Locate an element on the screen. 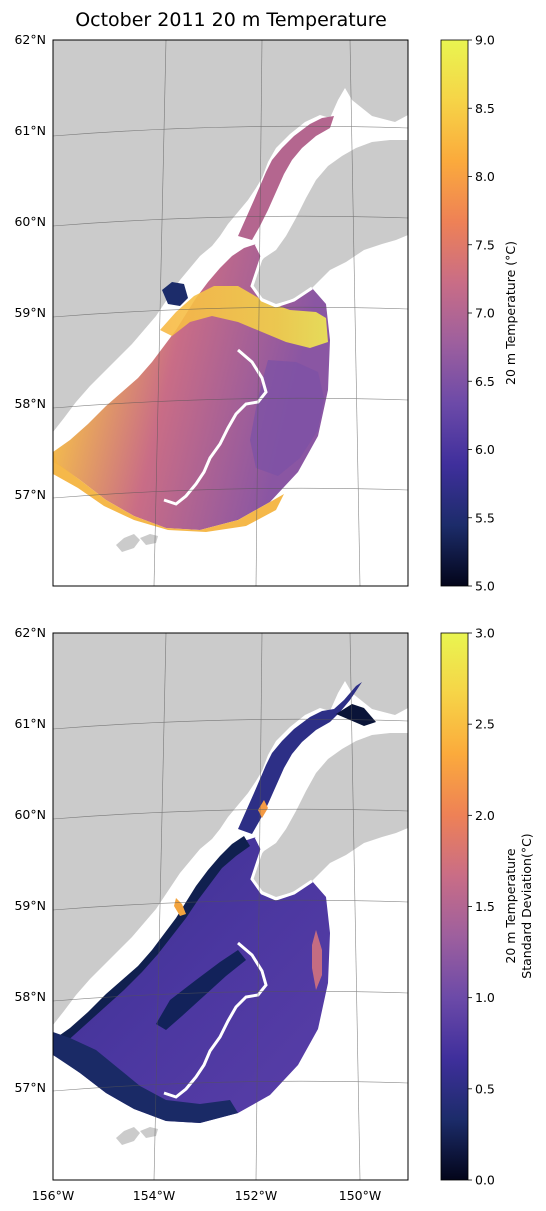  colorbar-ticks: 3.0 2.5 2.0 1.5 1.0 0.5 0.0 is located at coordinates (481, 907).